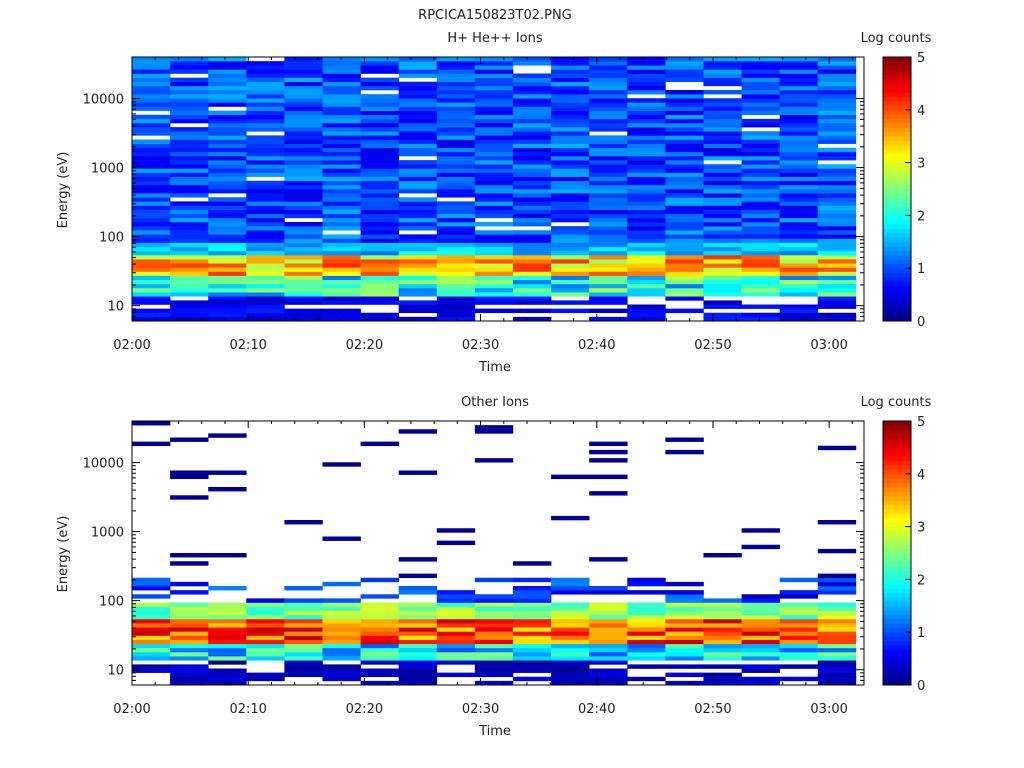 This screenshot has height=768, width=1024. What do you see at coordinates (921, 164) in the screenshot?
I see `colorbar-tick-label: 3` at bounding box center [921, 164].